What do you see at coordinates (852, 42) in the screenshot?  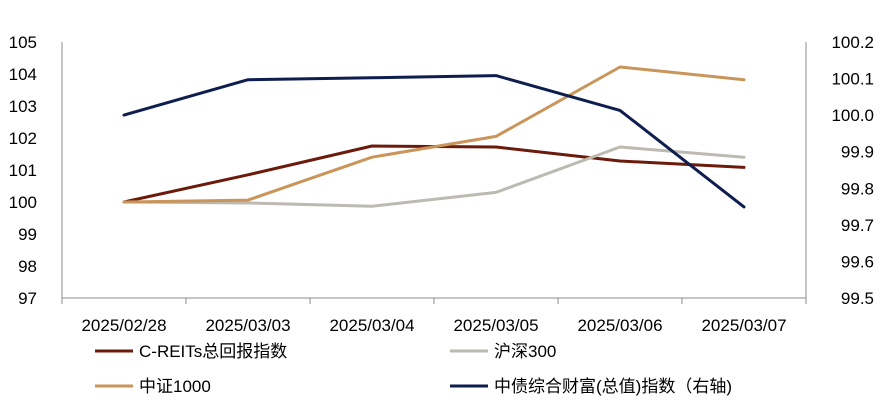 I see `right-tick-label: 100.2` at bounding box center [852, 42].